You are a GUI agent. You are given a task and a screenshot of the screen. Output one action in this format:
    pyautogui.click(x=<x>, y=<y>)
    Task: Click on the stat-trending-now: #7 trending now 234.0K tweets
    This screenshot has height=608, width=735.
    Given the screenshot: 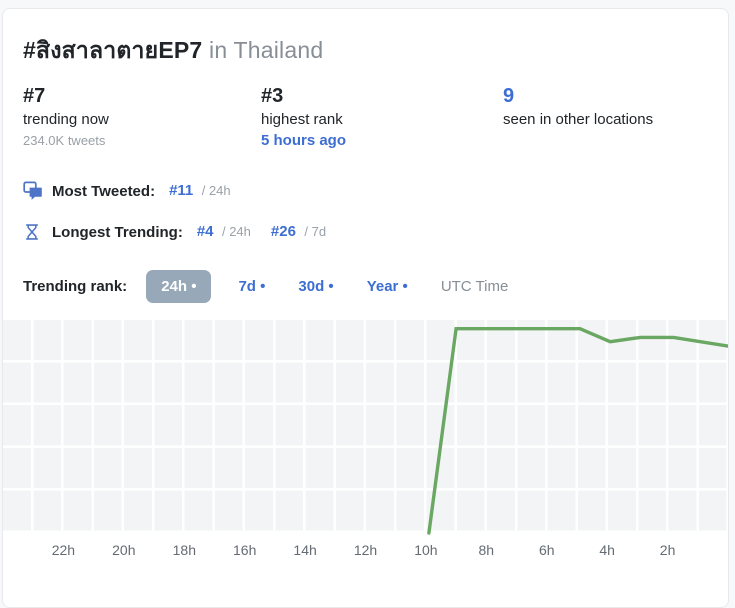 What is the action you would take?
    pyautogui.click(x=142, y=117)
    